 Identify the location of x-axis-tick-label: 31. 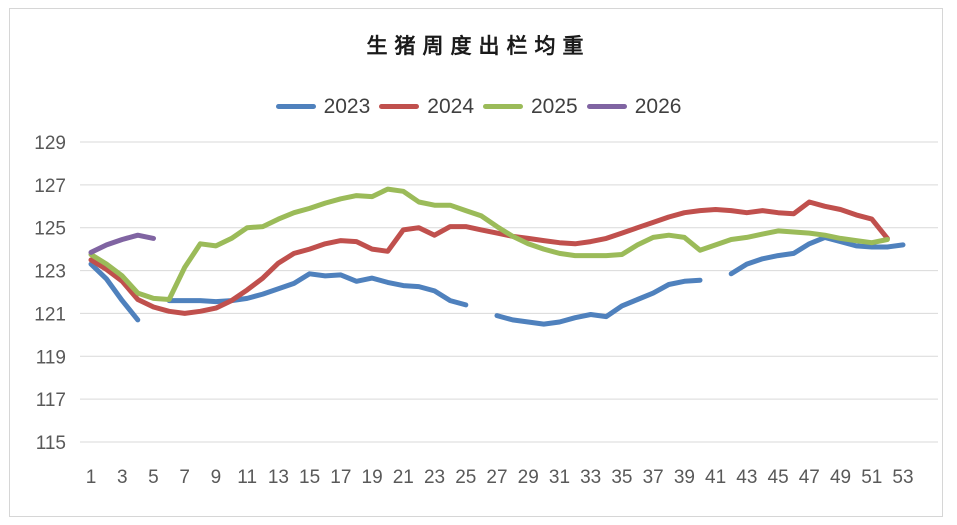
(559, 477).